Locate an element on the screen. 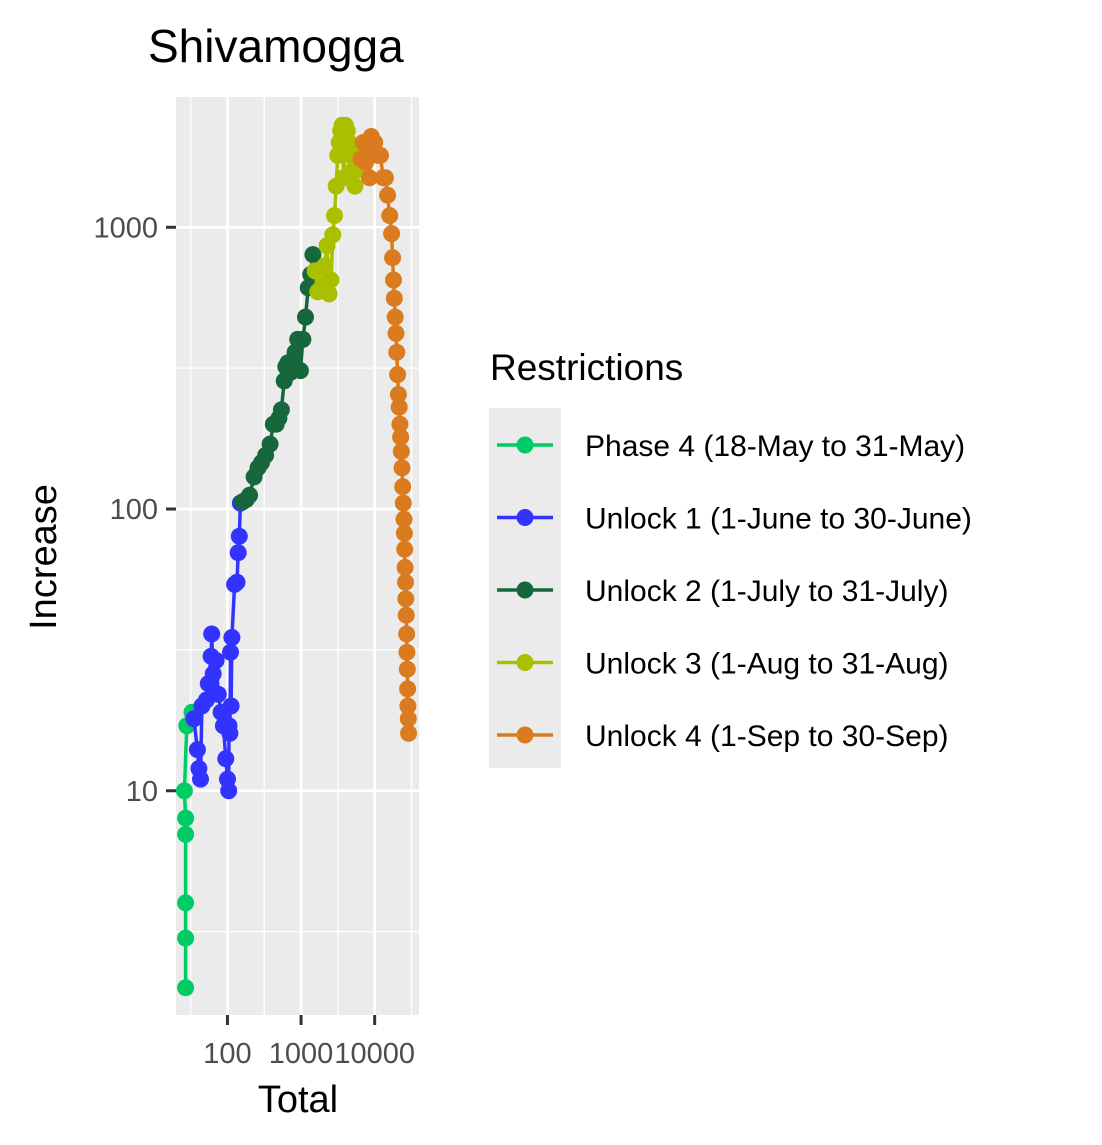 Image resolution: width=1102 pixels, height=1145 pixels. legend-item: Unlock 3 (1-Aug to 31-Aug) is located at coordinates (723, 664).